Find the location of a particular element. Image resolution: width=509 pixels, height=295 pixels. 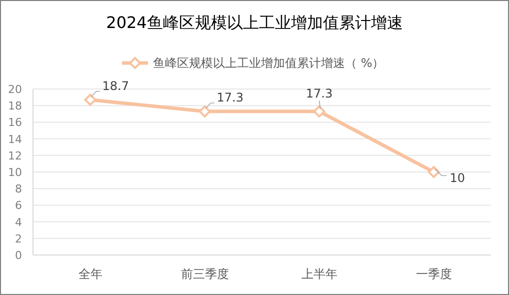

y-tick-label: 8 is located at coordinates (18, 189).